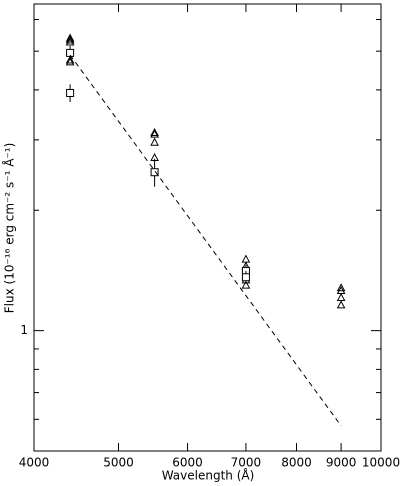  Describe the element at coordinates (187, 463) in the screenshot. I see `x-tick-label: 6000` at that location.